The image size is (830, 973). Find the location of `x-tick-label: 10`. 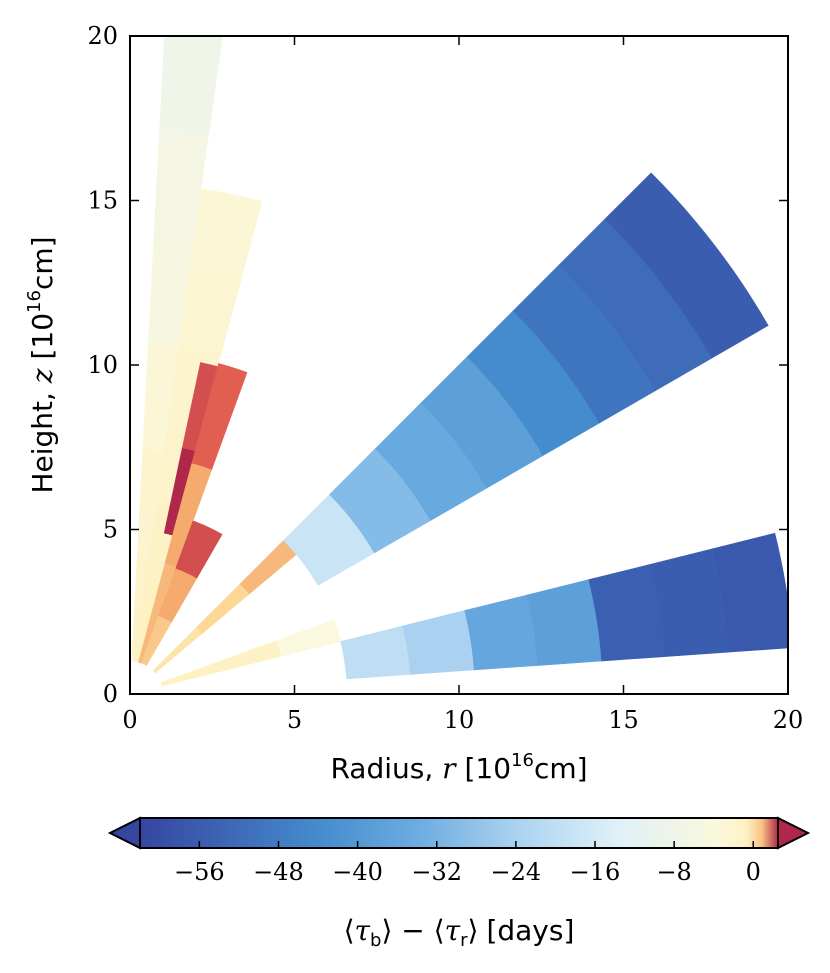

x-tick-label: 10 is located at coordinates (459, 720).